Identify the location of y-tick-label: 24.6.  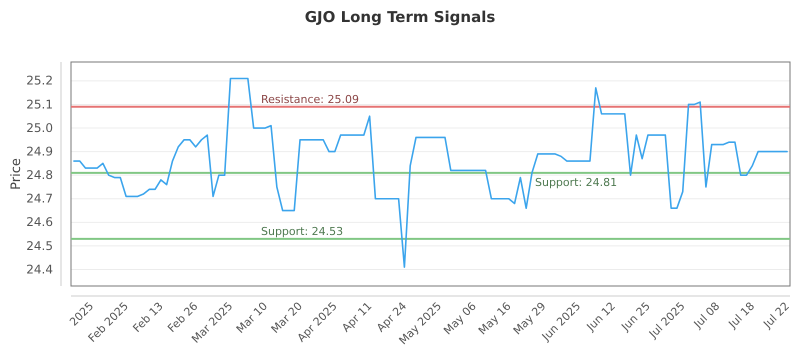
(39, 222).